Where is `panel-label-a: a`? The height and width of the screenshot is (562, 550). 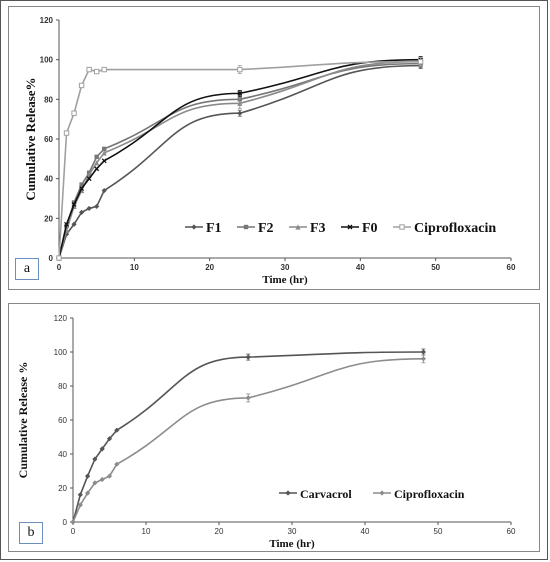
panel-label-a: a is located at coordinates (27, 269).